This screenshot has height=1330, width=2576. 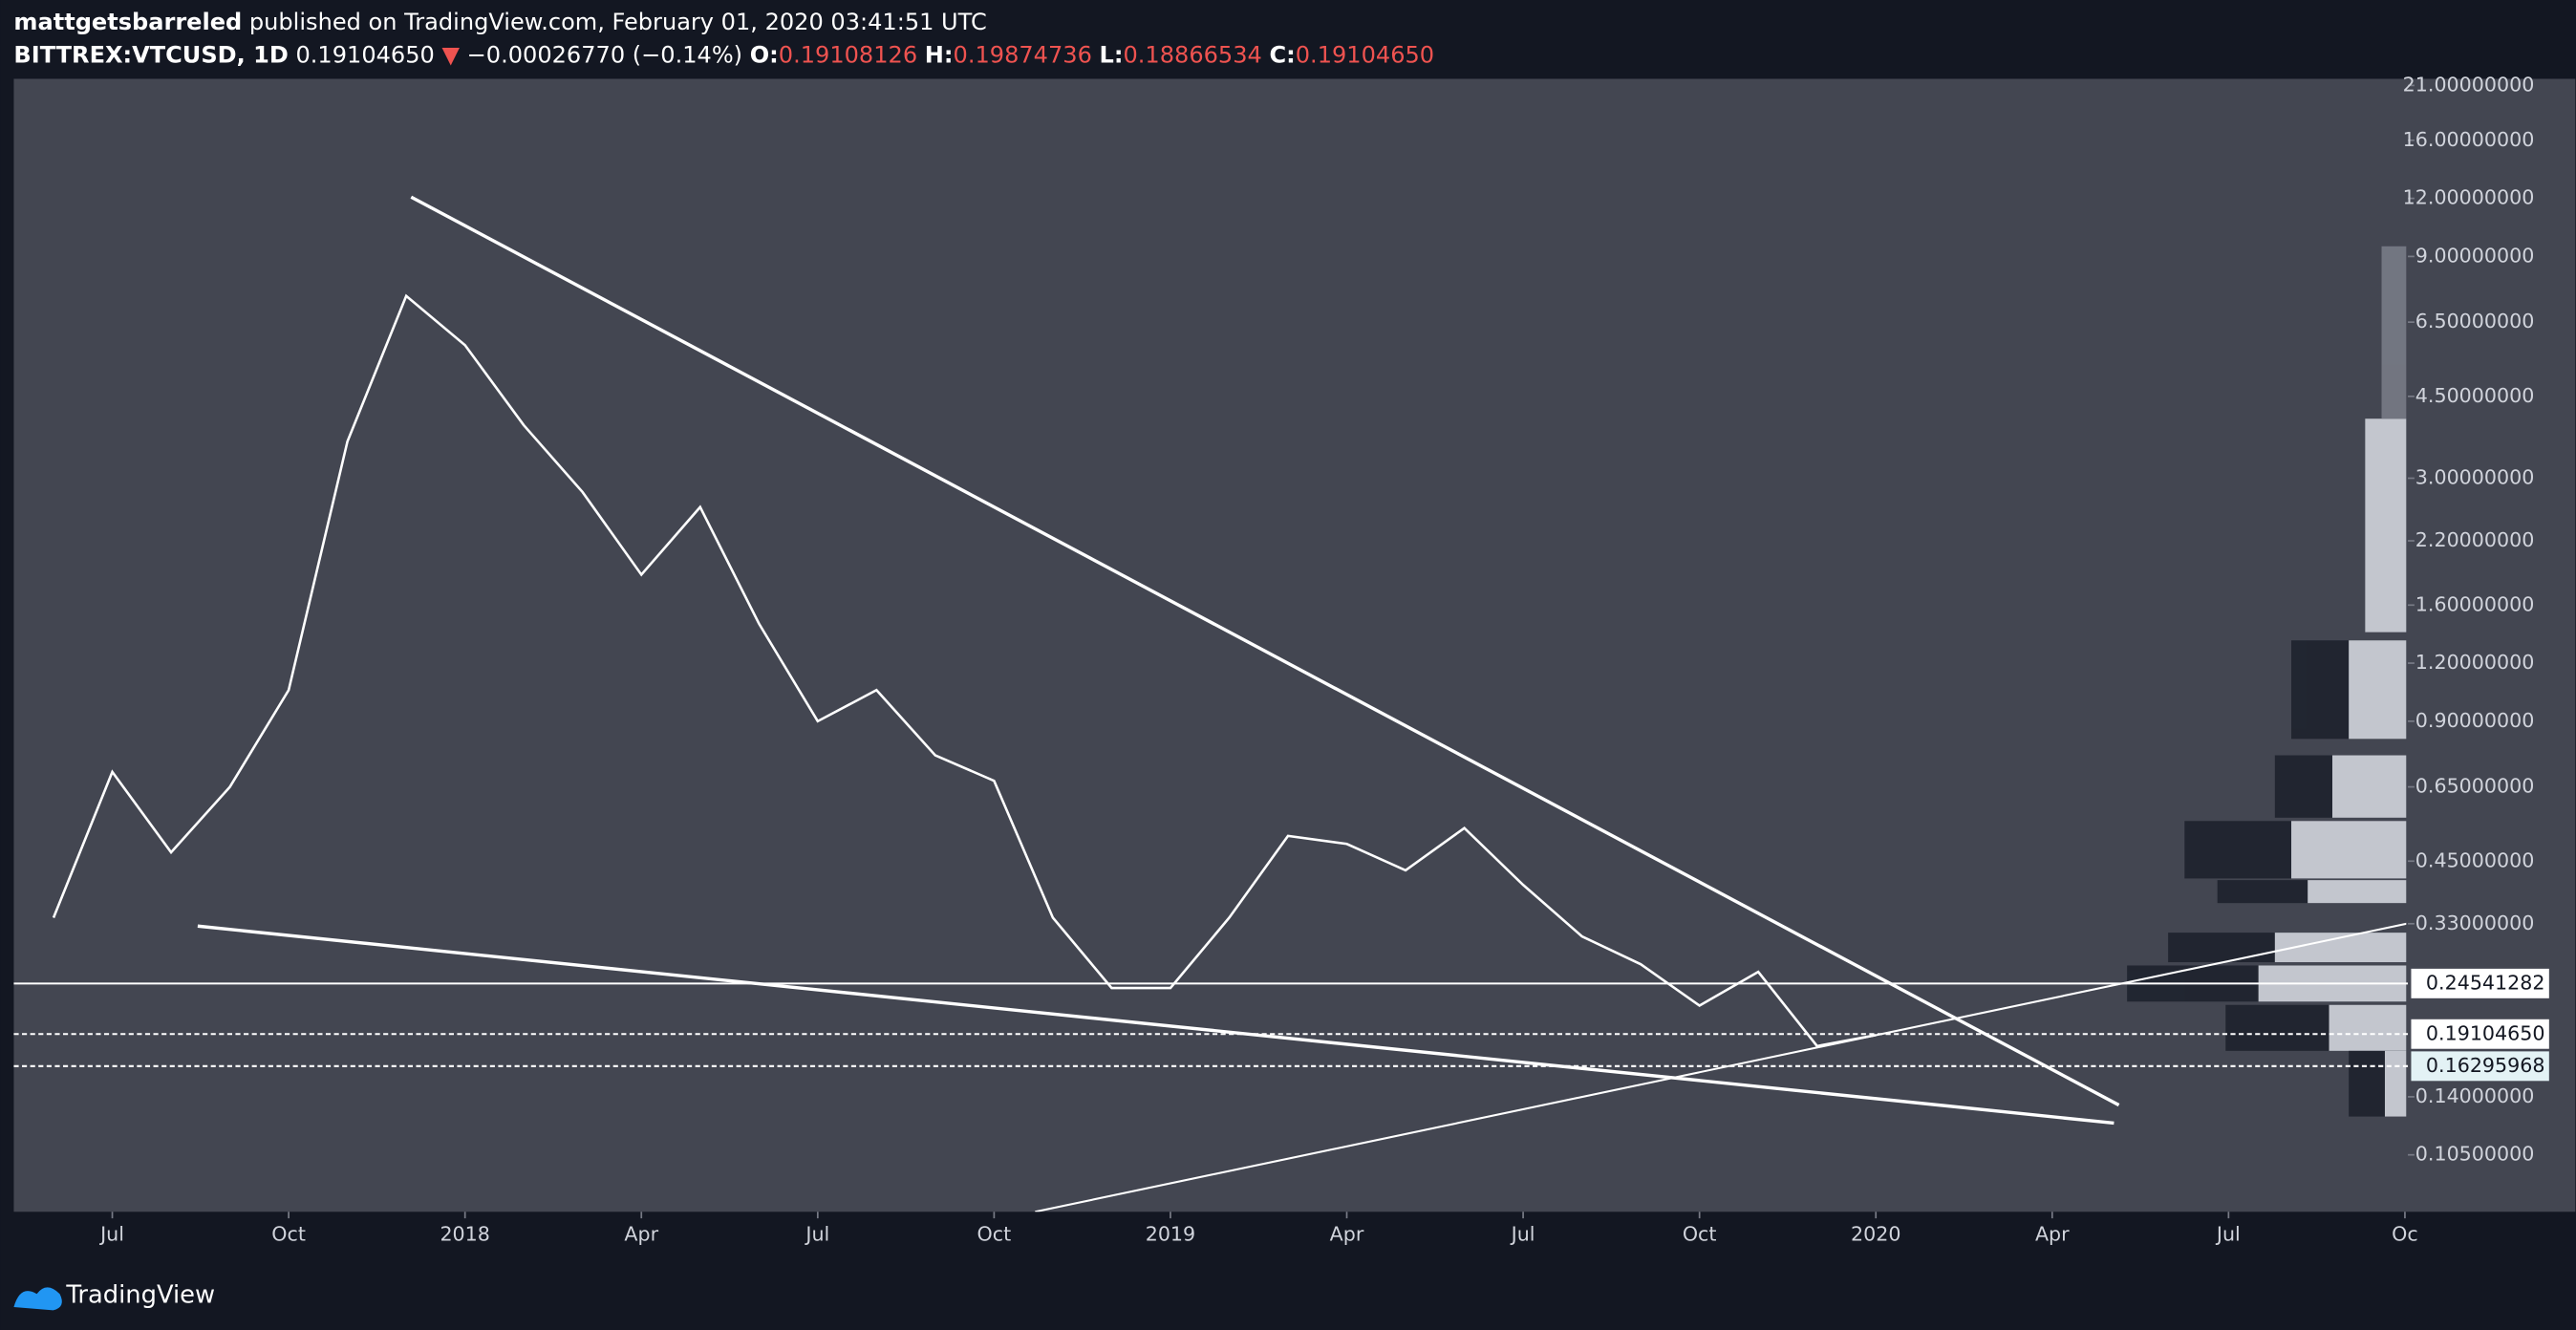 I want to click on price-label: 0.24541282, so click(x=2485, y=982).